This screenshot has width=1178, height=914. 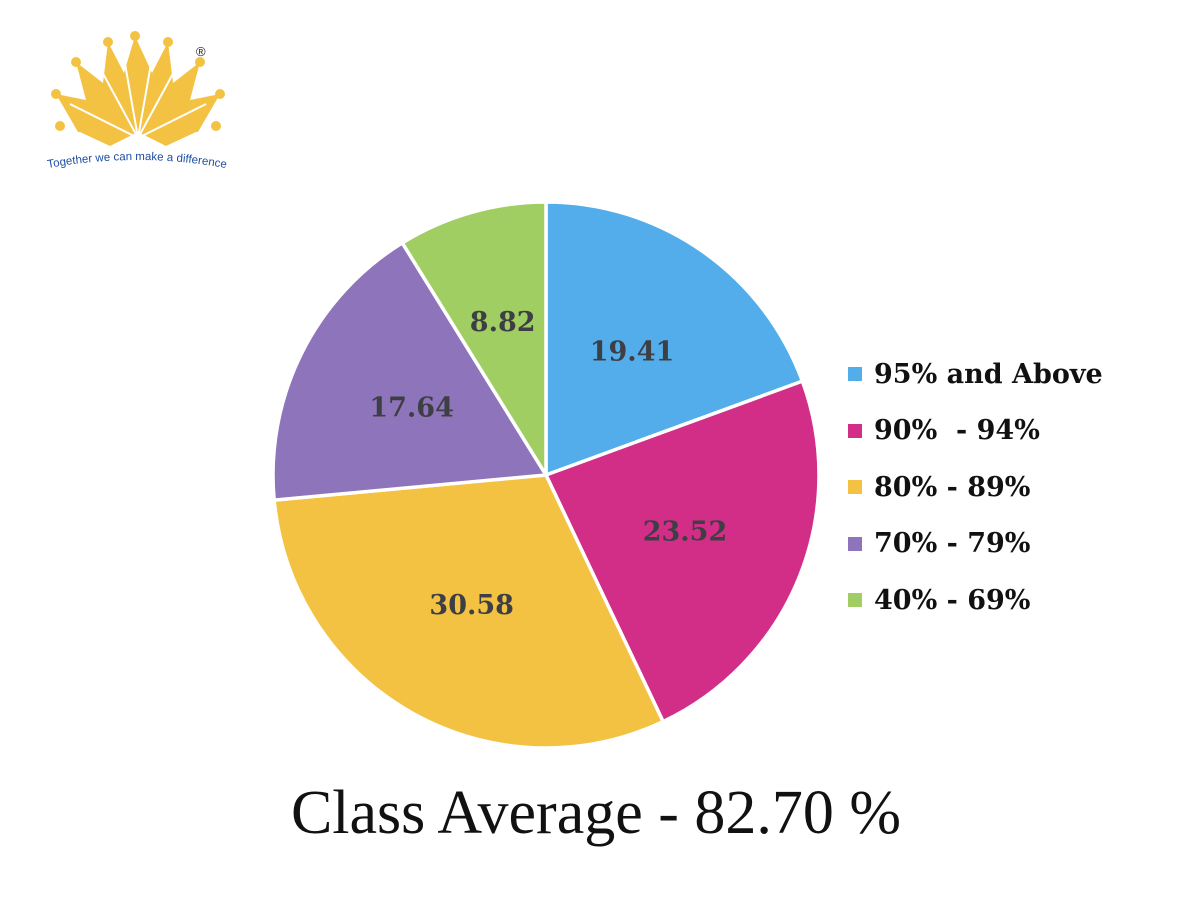 What do you see at coordinates (632, 351) in the screenshot?
I see `data-label-95-and-above: 19.41` at bounding box center [632, 351].